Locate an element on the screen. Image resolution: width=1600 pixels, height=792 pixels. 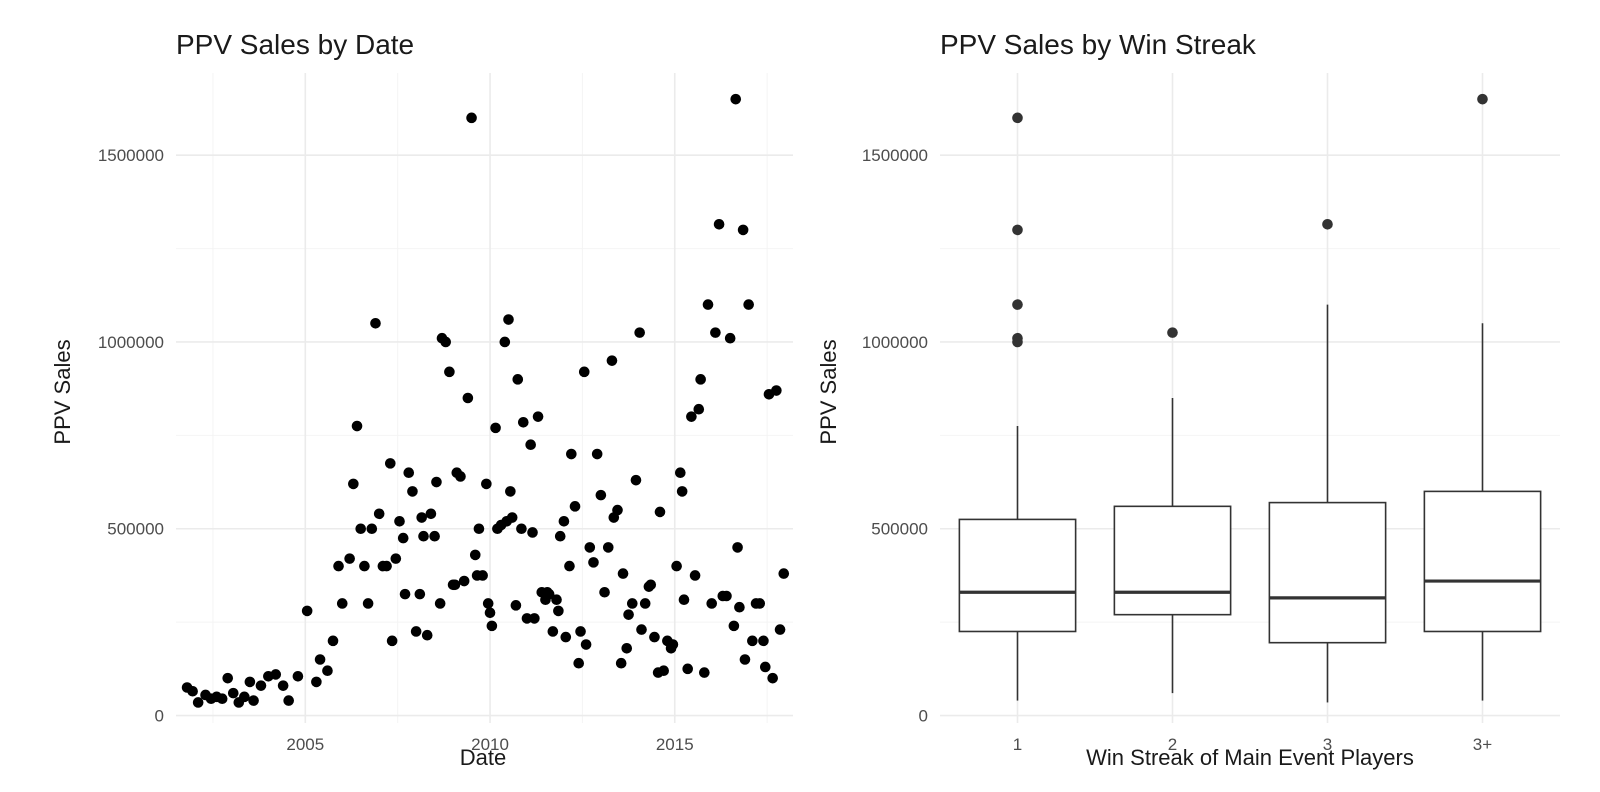
x-tick-label: 2010 is located at coordinates (490, 744).